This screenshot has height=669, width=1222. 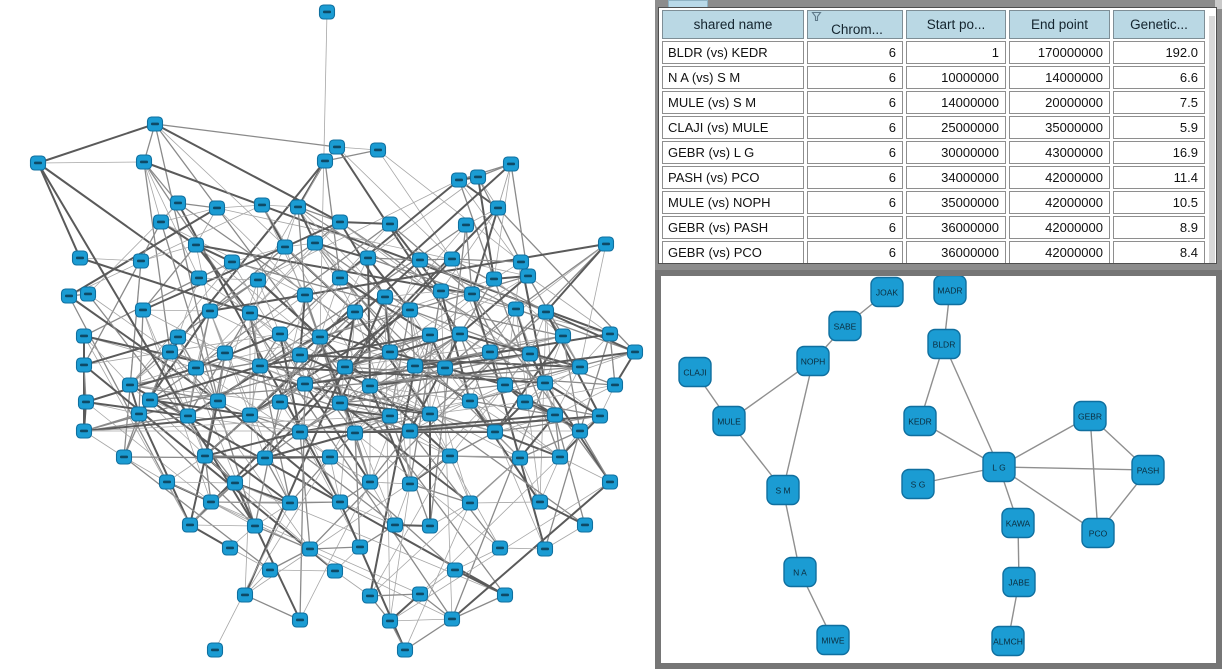 What do you see at coordinates (688, 3) in the screenshot?
I see `table-tab` at bounding box center [688, 3].